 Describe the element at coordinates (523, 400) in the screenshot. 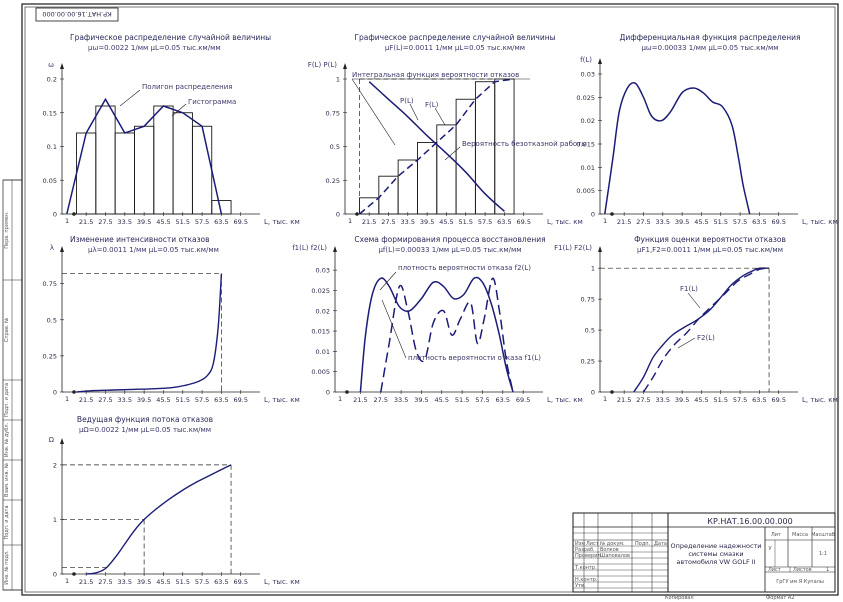

I see `scheme-xtick-label: 69.5` at that location.